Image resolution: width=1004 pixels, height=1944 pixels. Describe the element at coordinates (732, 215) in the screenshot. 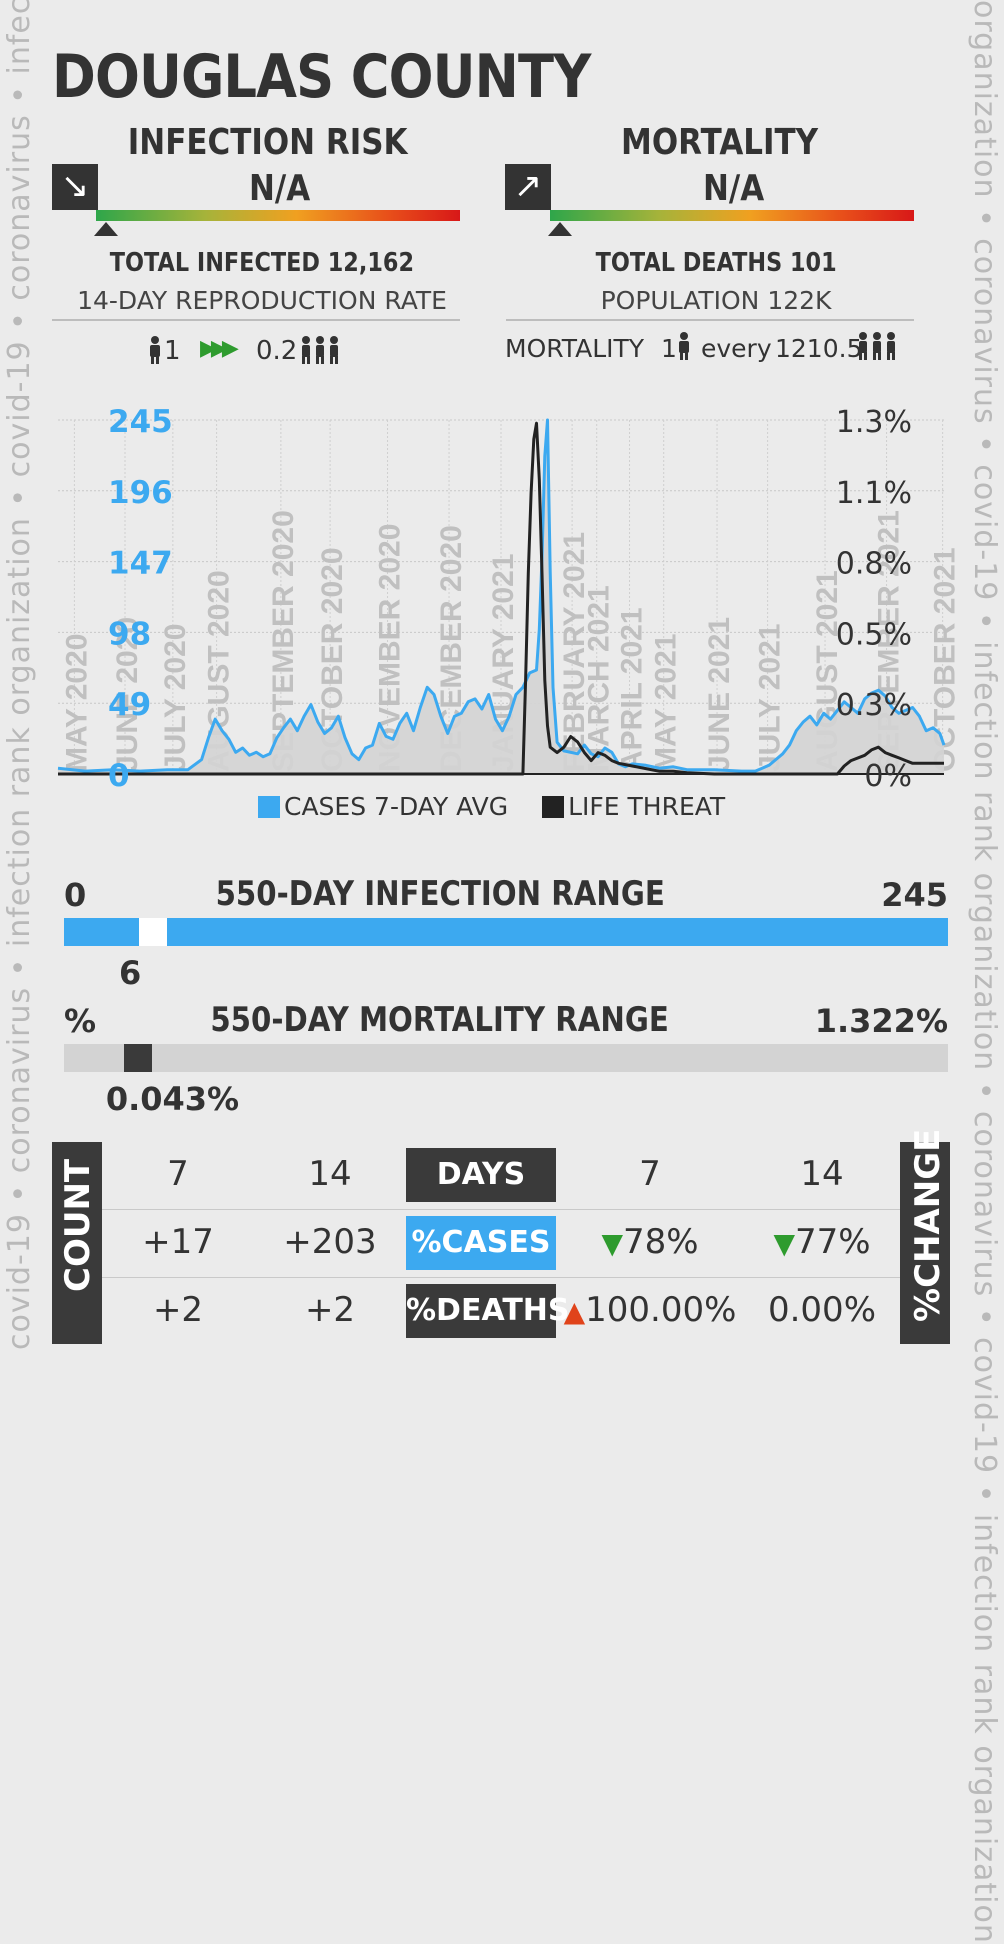

I see `mortality-scale` at that location.